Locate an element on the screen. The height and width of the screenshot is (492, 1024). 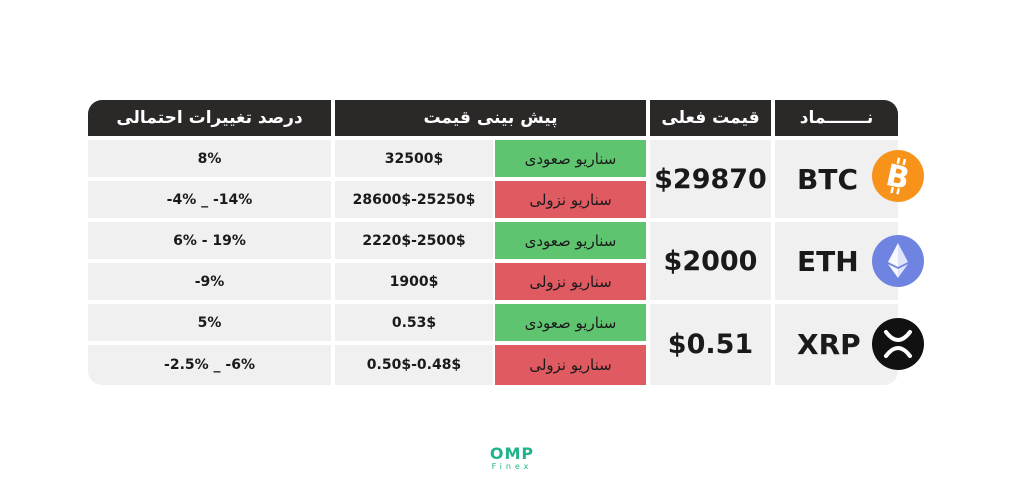
symbol-cell-xrp: XRP is located at coordinates (836, 344).